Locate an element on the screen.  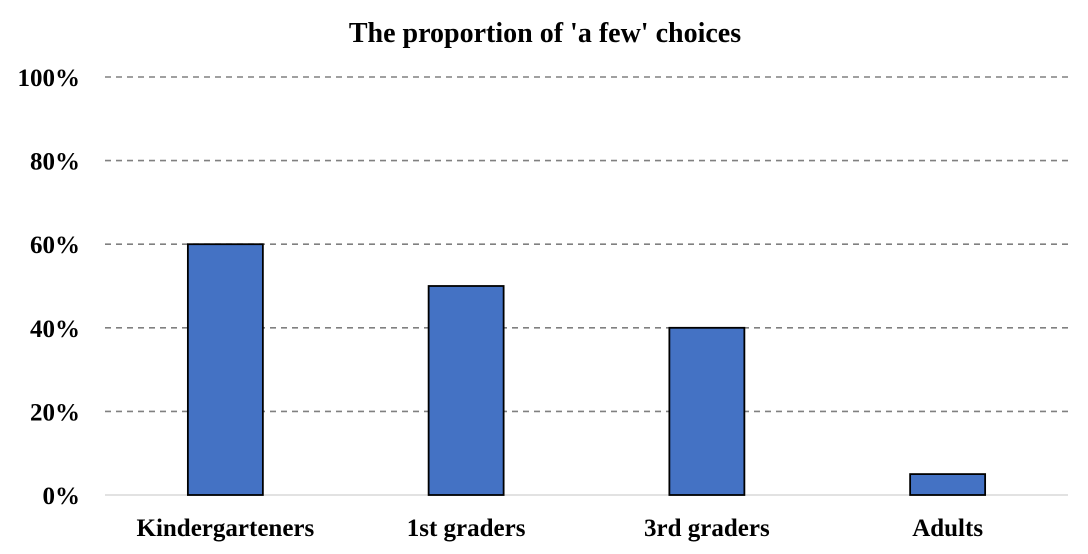
x-category-label: Kindergarteners is located at coordinates (226, 528).